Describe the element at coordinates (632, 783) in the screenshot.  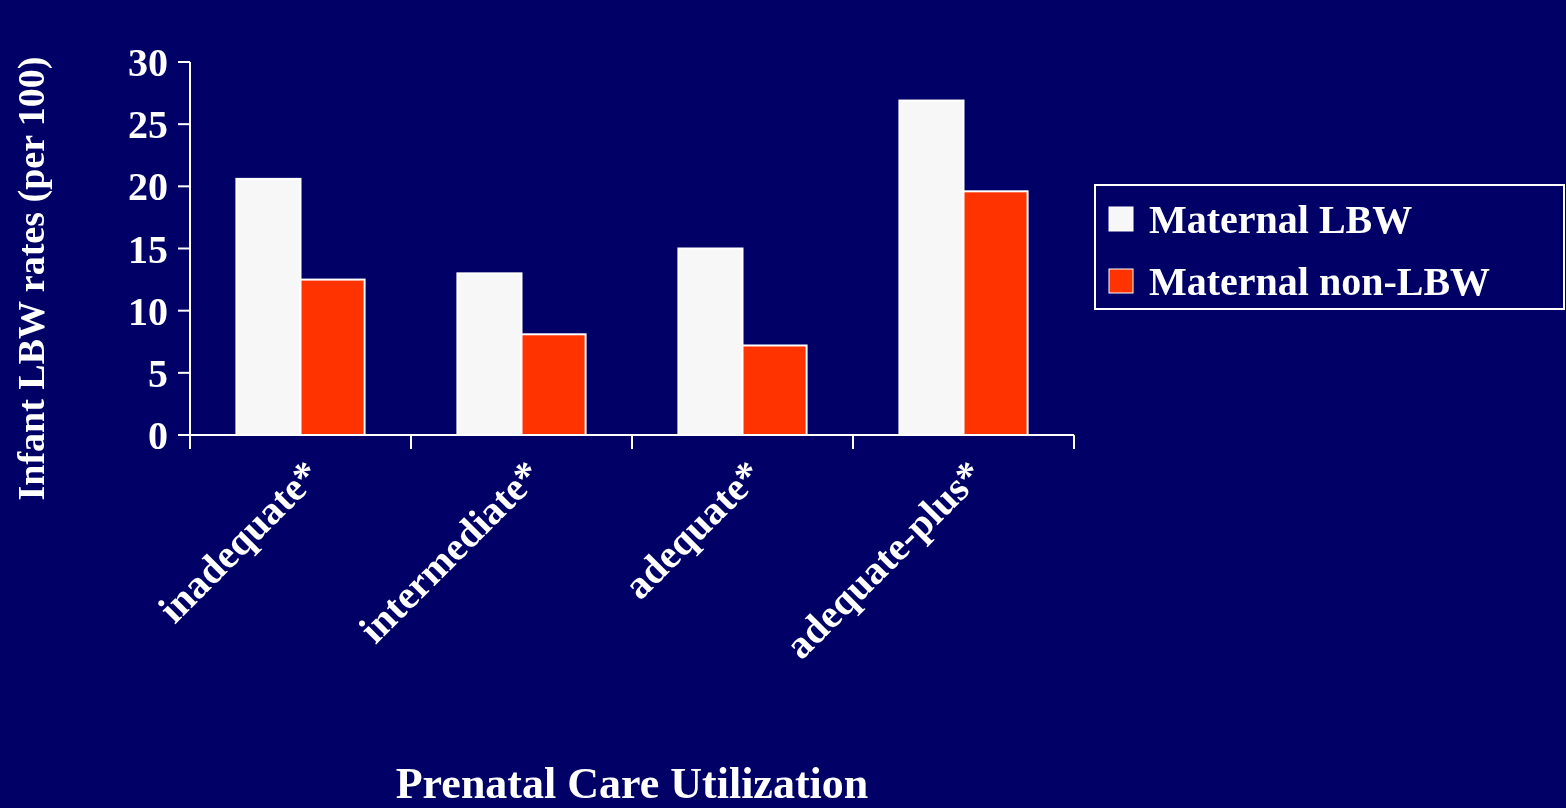
I see `x-axis-title: Prenatal Care Utilization` at that location.